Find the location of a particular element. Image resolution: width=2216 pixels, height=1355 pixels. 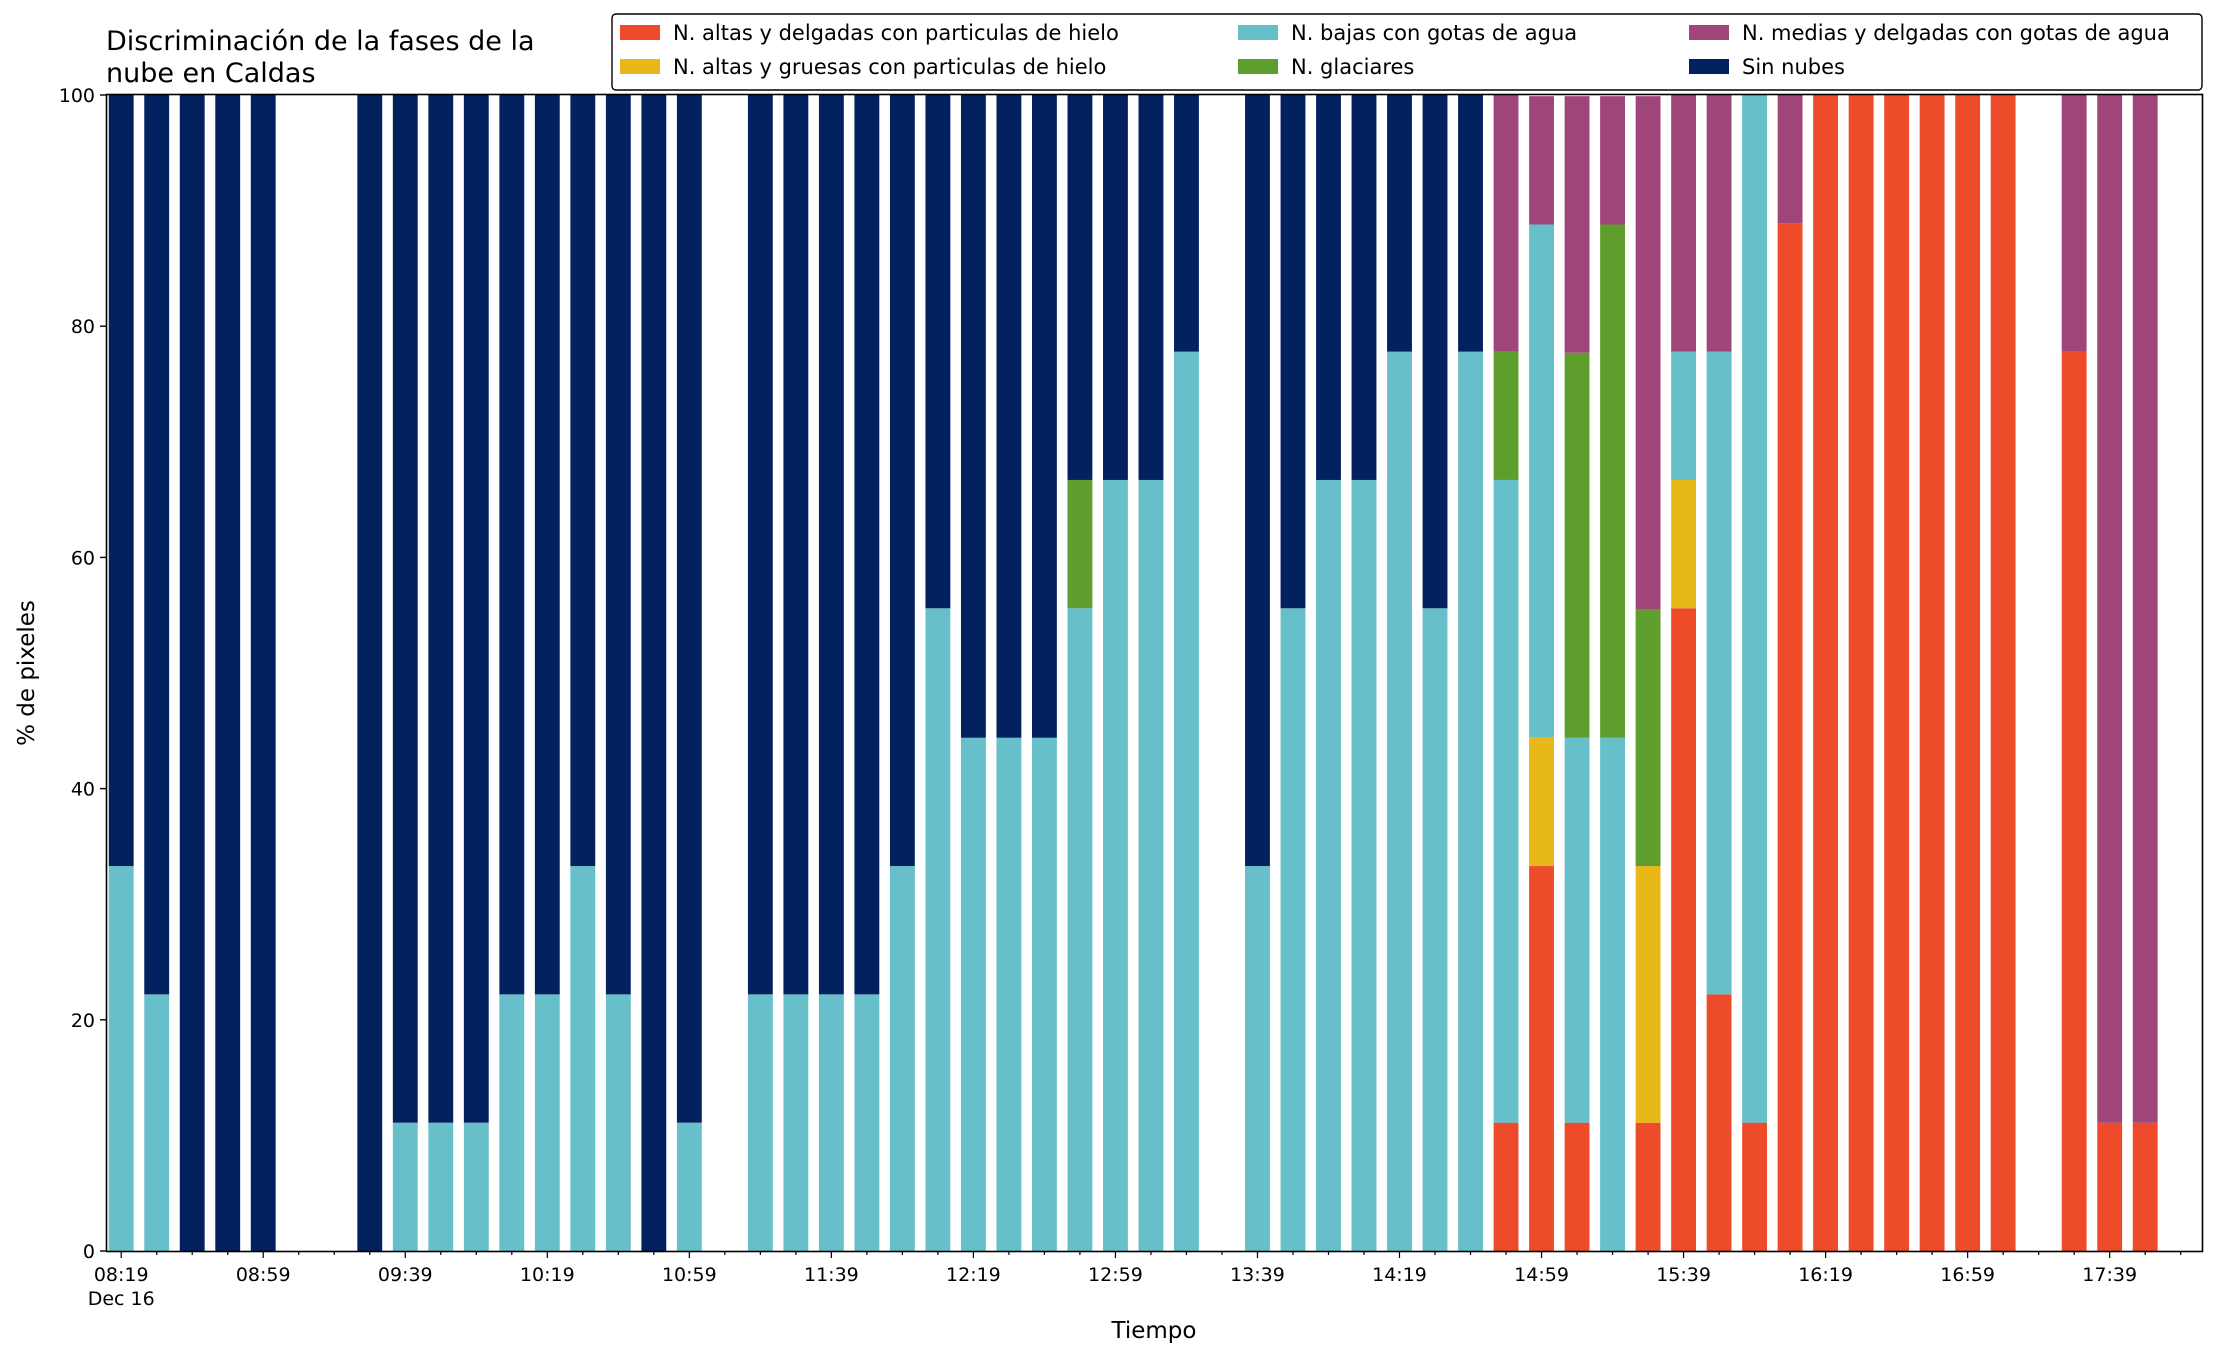

legend-swatch-altas_gruesas_hielo is located at coordinates (640, 66).